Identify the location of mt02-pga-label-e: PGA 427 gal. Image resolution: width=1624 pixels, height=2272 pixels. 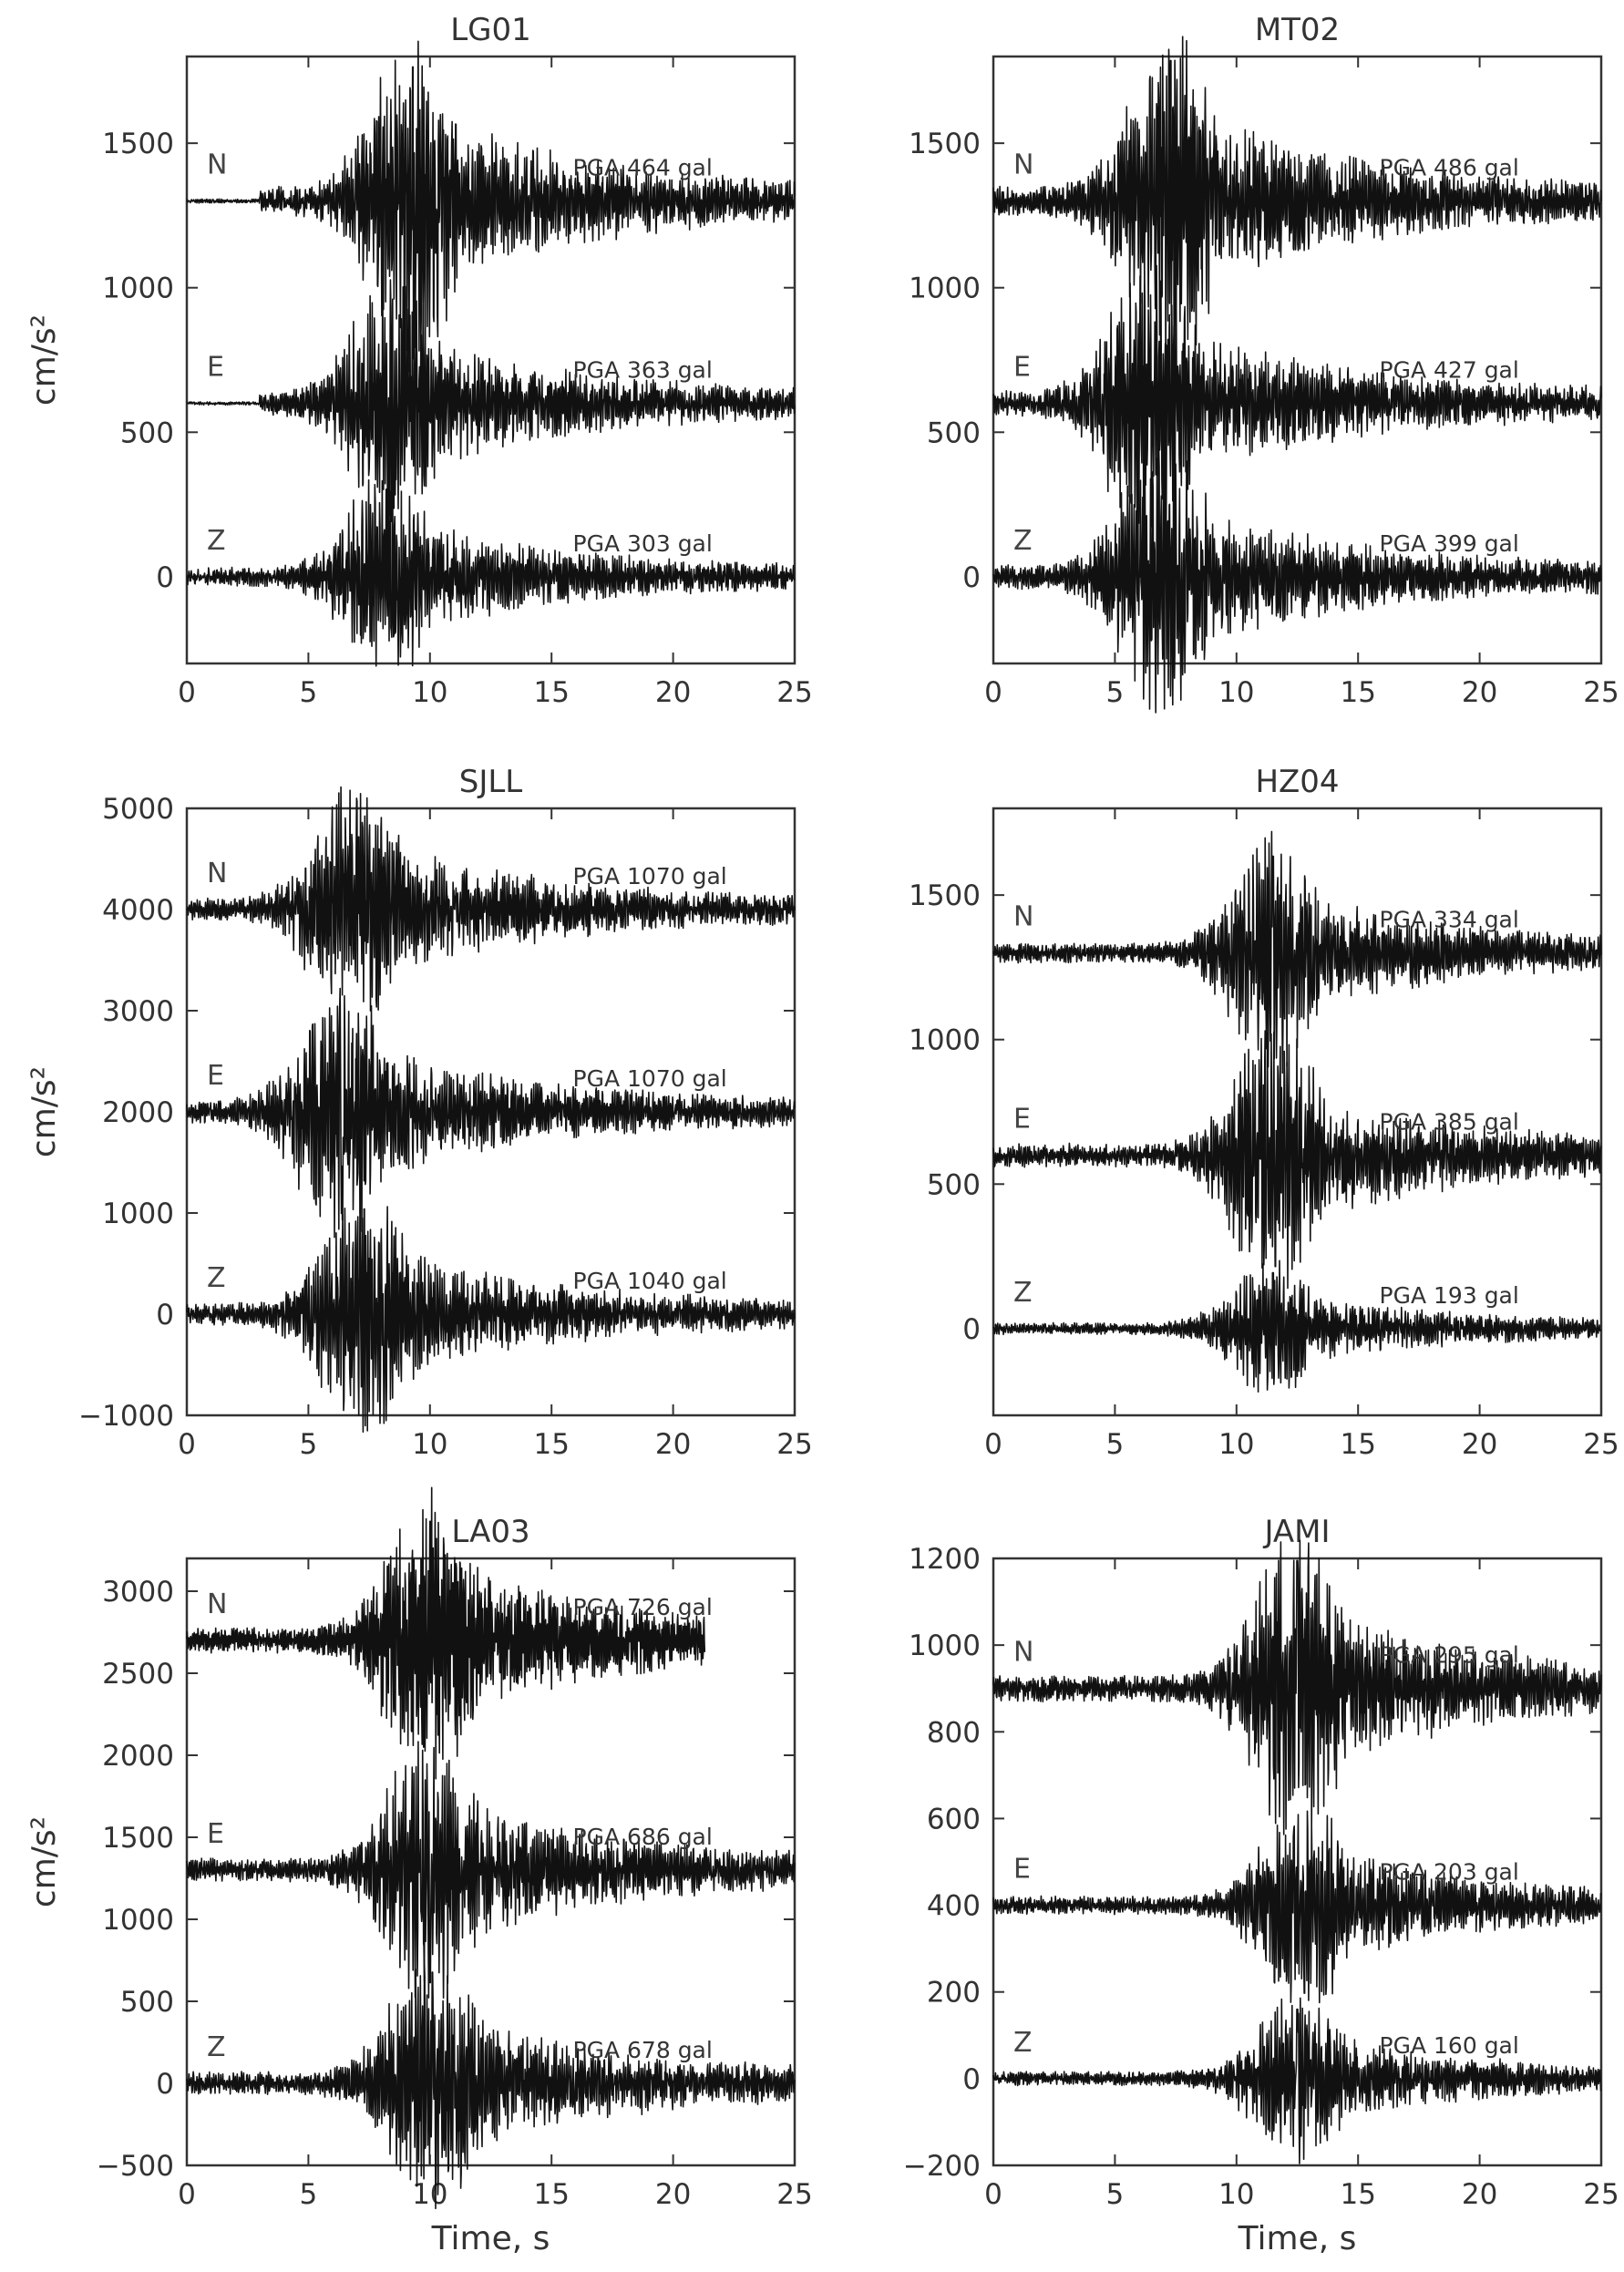
(1449, 371).